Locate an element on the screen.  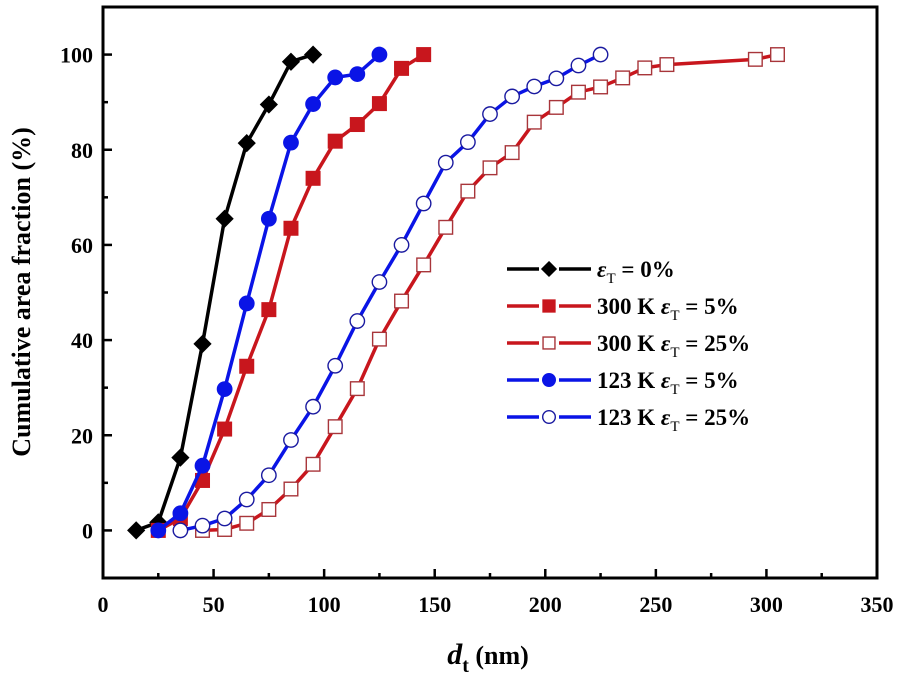
x-tick-label: 0 is located at coordinates (103, 604).